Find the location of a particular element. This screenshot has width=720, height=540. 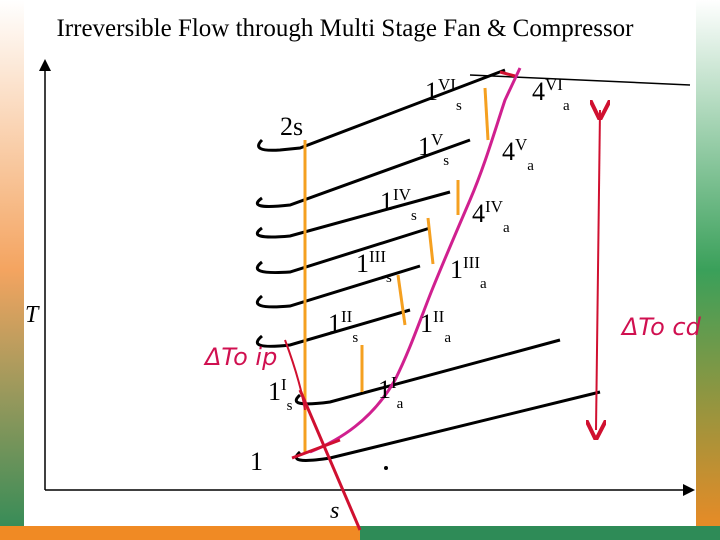

state-label: 4Va is located at coordinates (518, 154).